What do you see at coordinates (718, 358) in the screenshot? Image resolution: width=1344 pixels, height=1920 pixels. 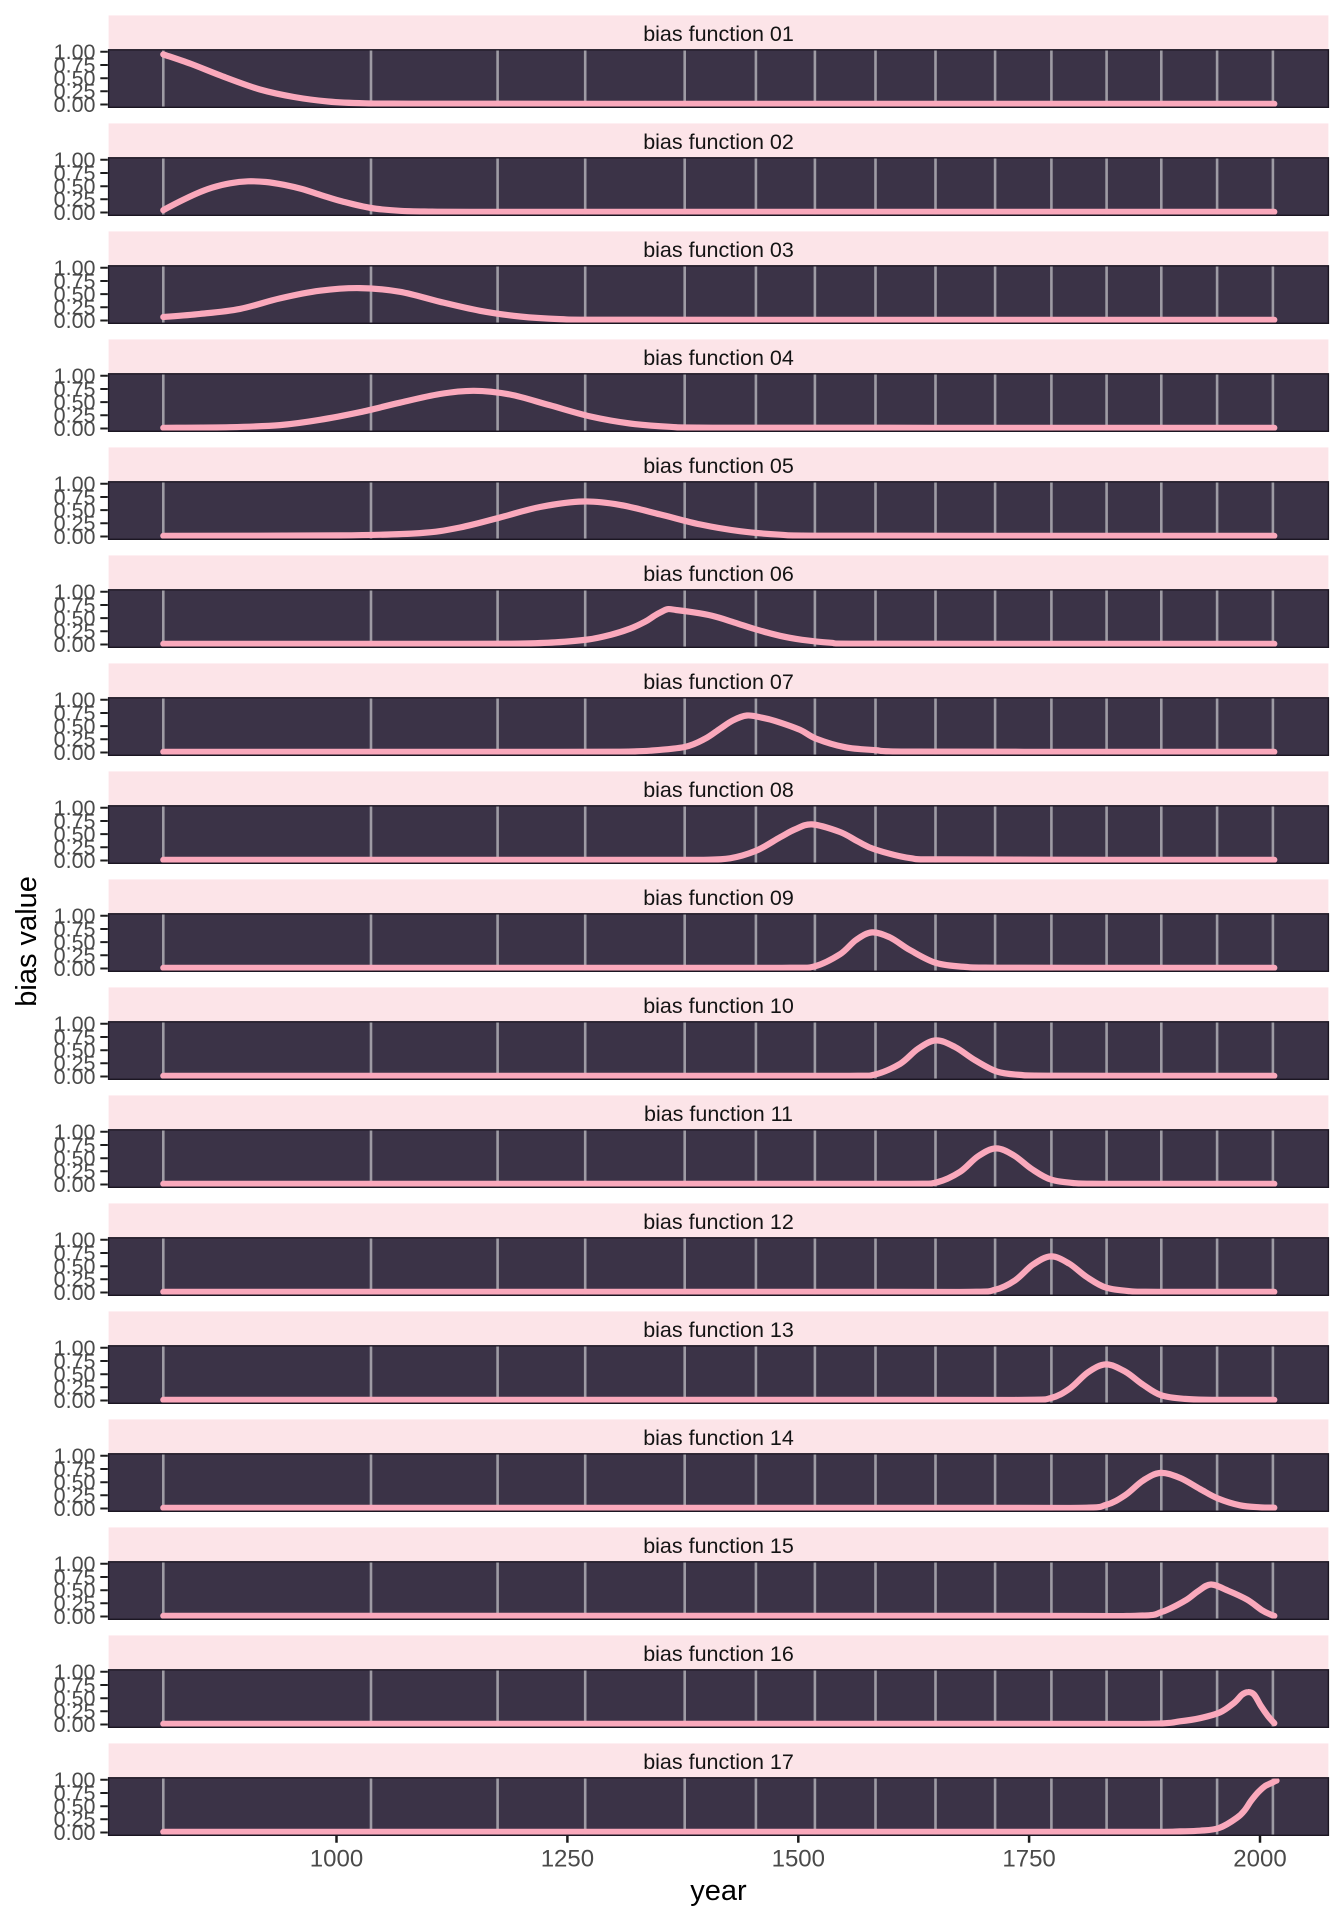 I see `svg-text: bias function 04` at bounding box center [718, 358].